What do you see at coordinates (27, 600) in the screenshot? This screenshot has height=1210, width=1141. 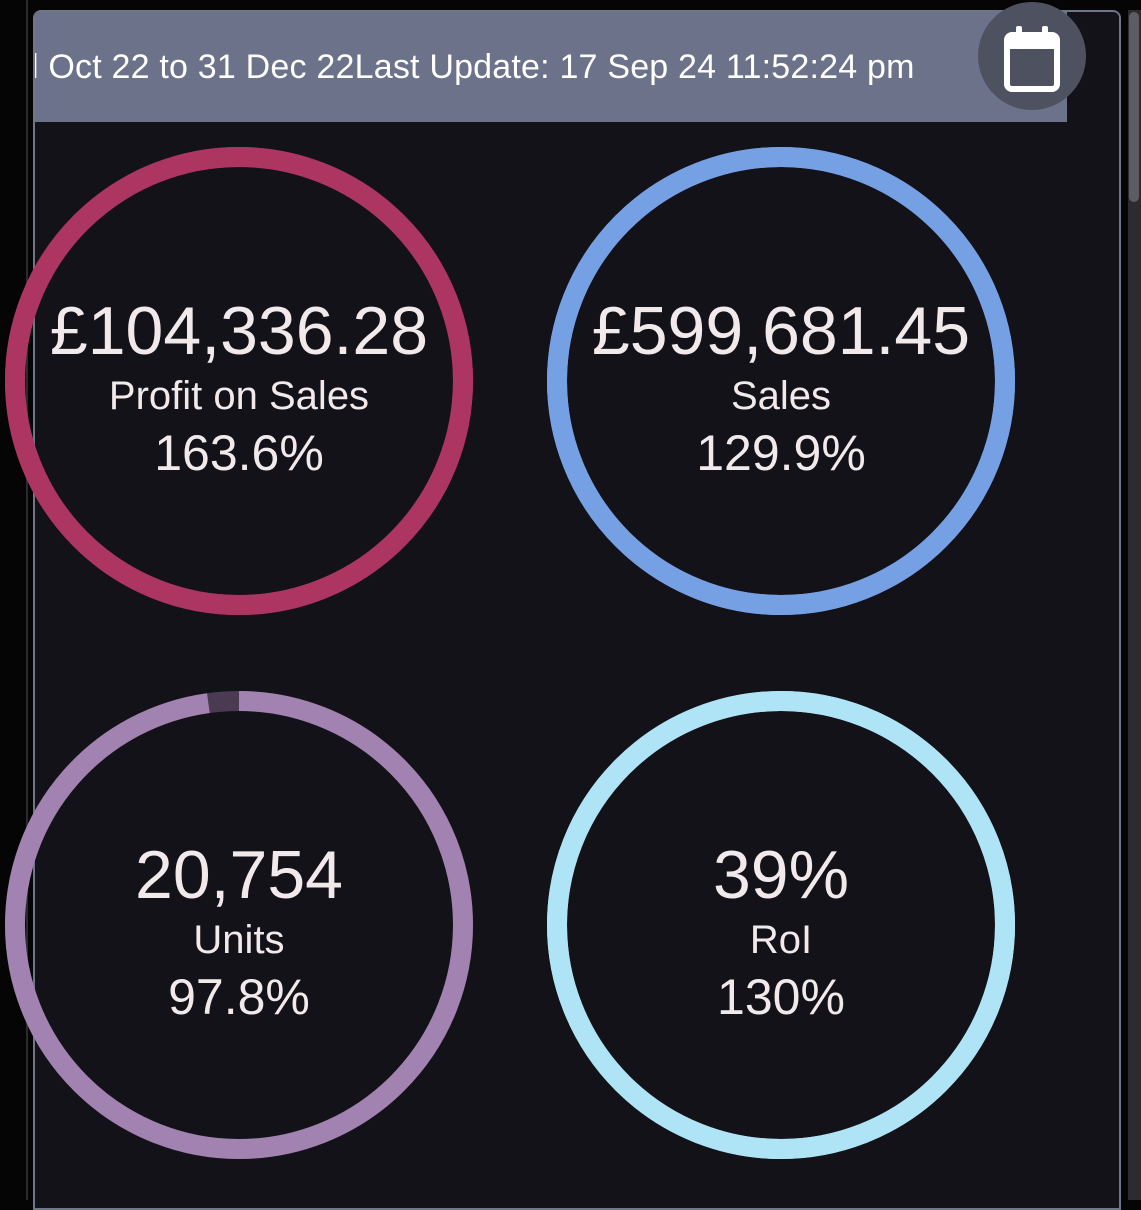 I see `window-edge` at bounding box center [27, 600].